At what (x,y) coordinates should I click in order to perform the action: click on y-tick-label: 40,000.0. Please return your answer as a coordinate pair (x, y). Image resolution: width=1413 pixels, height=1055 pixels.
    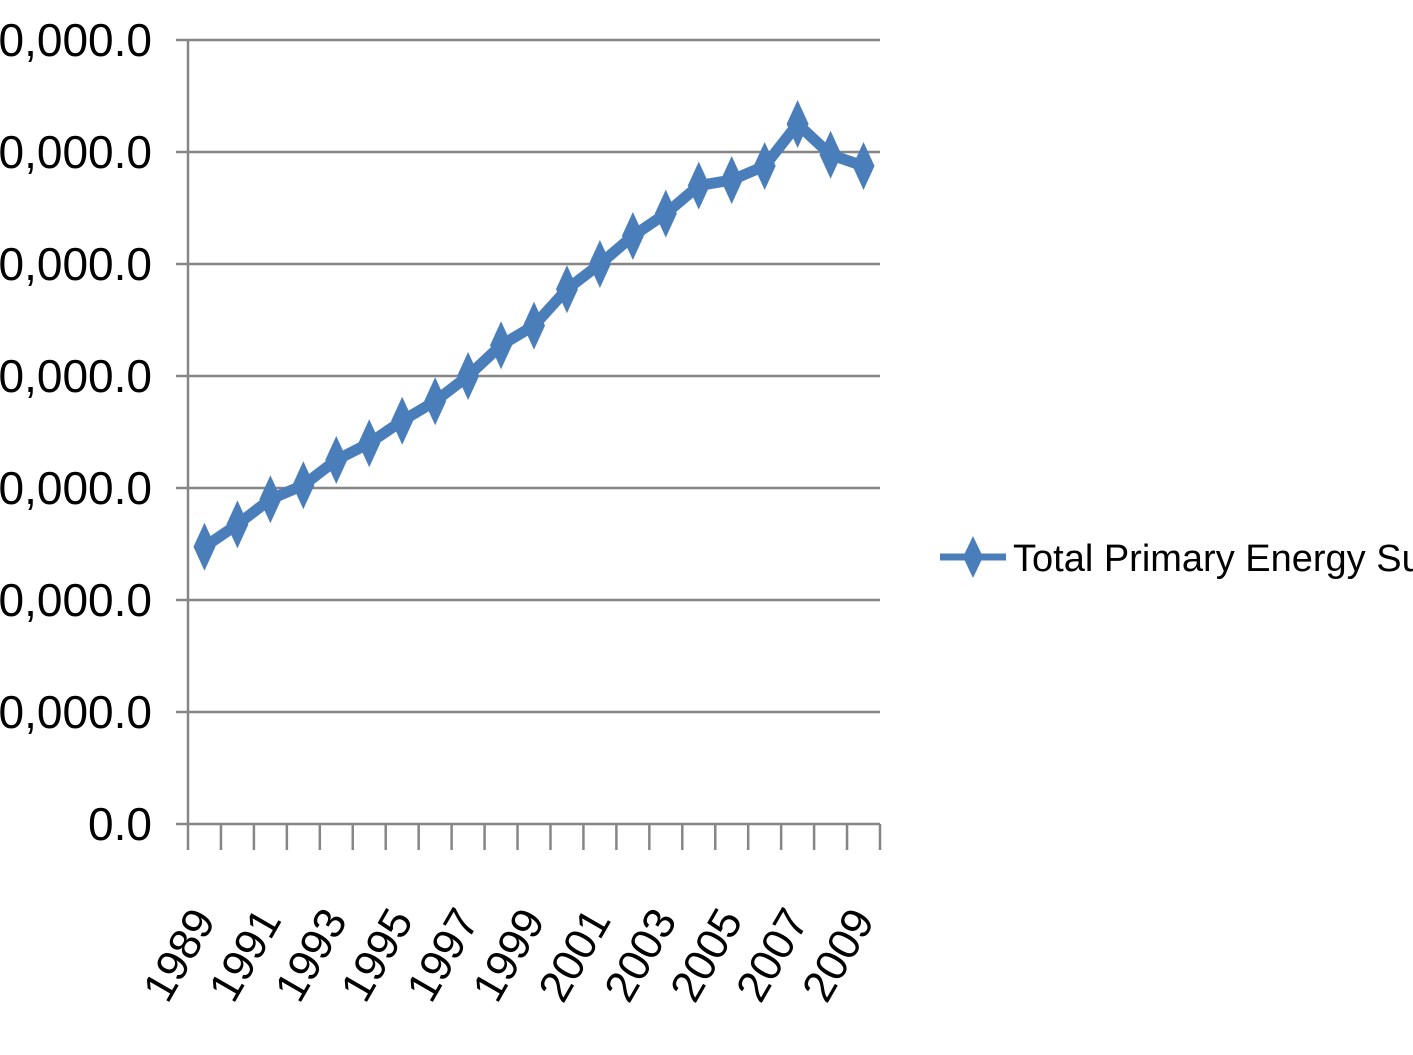
    Looking at the image, I should click on (76, 600).